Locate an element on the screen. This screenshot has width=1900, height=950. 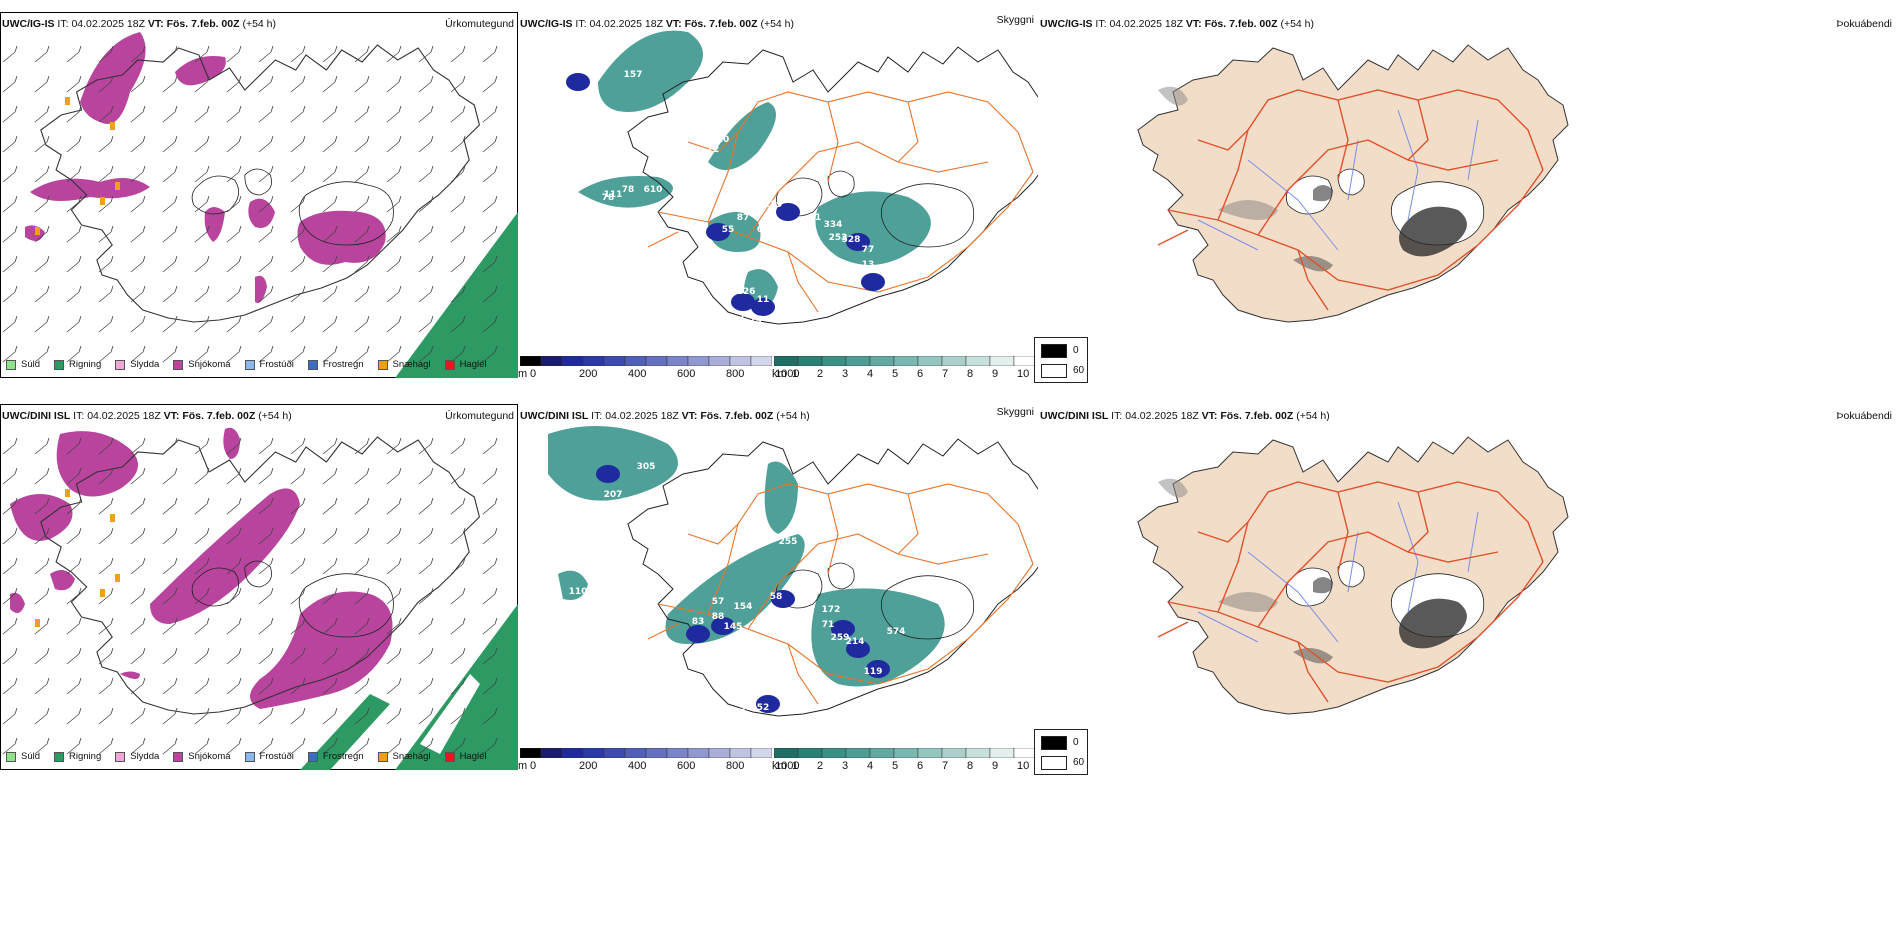
ceiling-ticks: m 0 200 400 600 800 1000 is located at coordinates (658, 375).